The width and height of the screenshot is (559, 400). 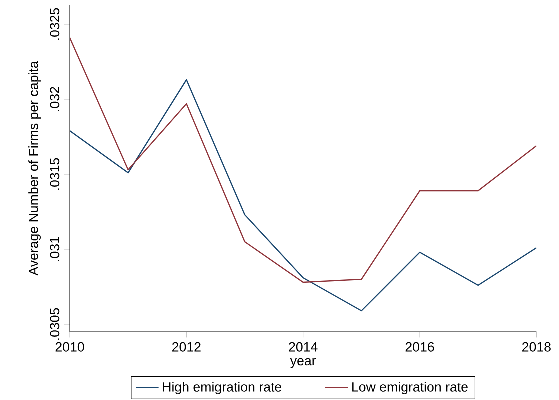 What do you see at coordinates (410, 388) in the screenshot?
I see `legend-label: Low emigration rate` at bounding box center [410, 388].